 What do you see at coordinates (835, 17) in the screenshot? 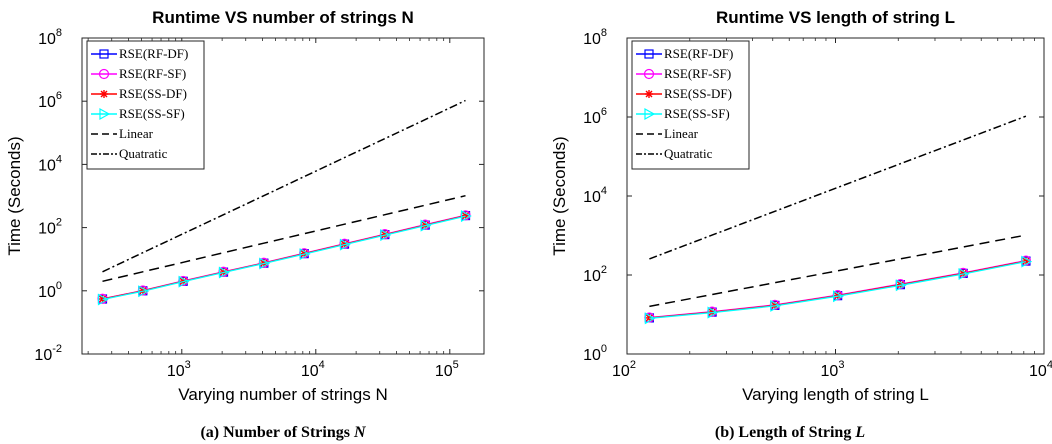
I see `chart-title: Runtime VS length of string L` at bounding box center [835, 17].